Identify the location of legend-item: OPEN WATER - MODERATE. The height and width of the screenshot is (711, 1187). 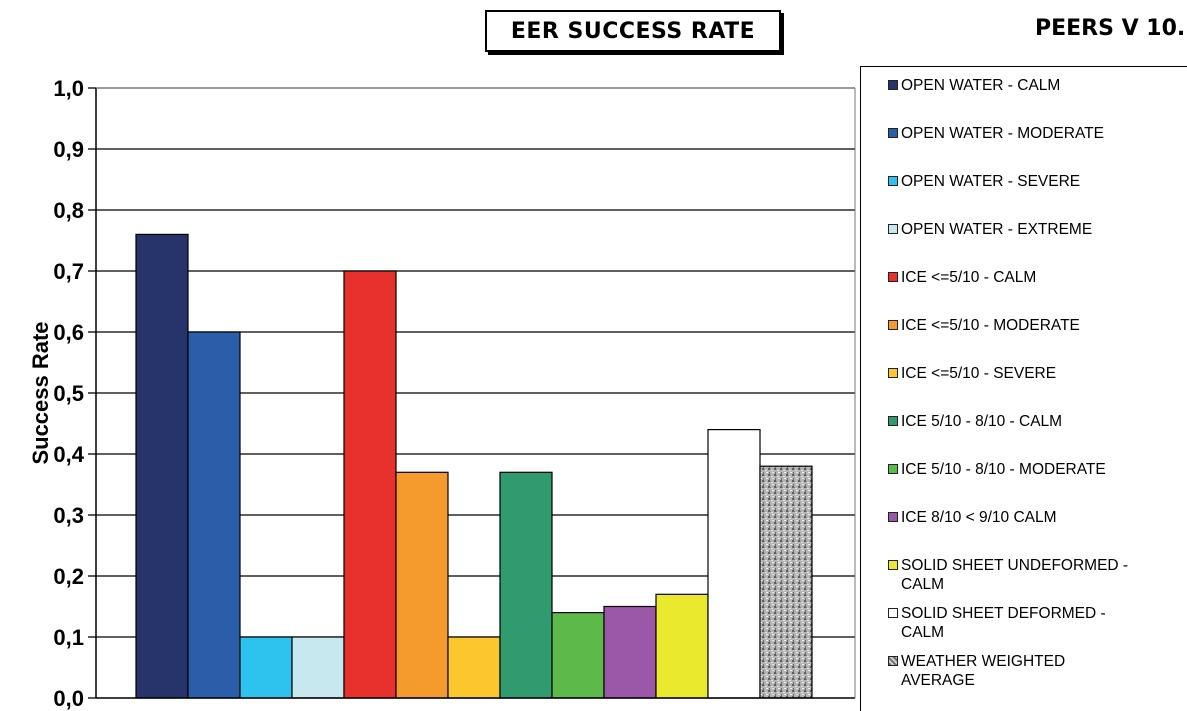
(996, 133).